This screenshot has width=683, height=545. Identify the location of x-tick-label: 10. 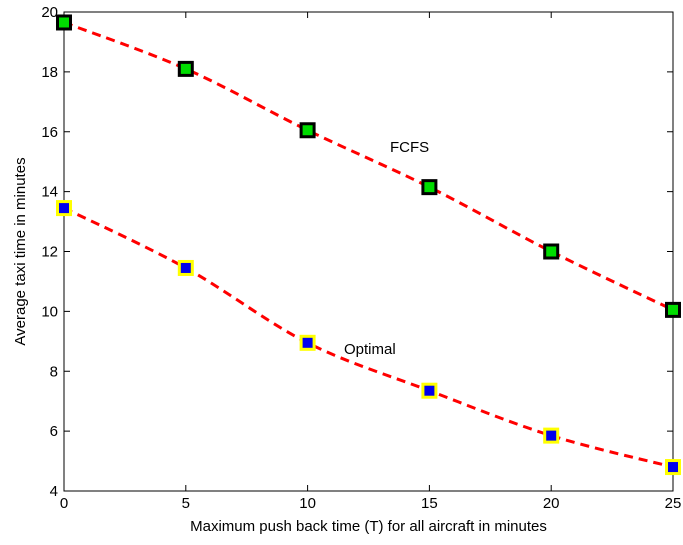
(307, 503).